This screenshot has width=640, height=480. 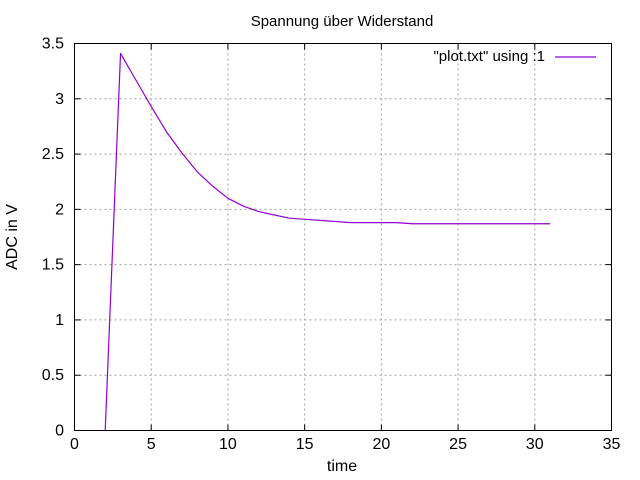 I want to click on x-tick-label: 30, so click(x=535, y=444).